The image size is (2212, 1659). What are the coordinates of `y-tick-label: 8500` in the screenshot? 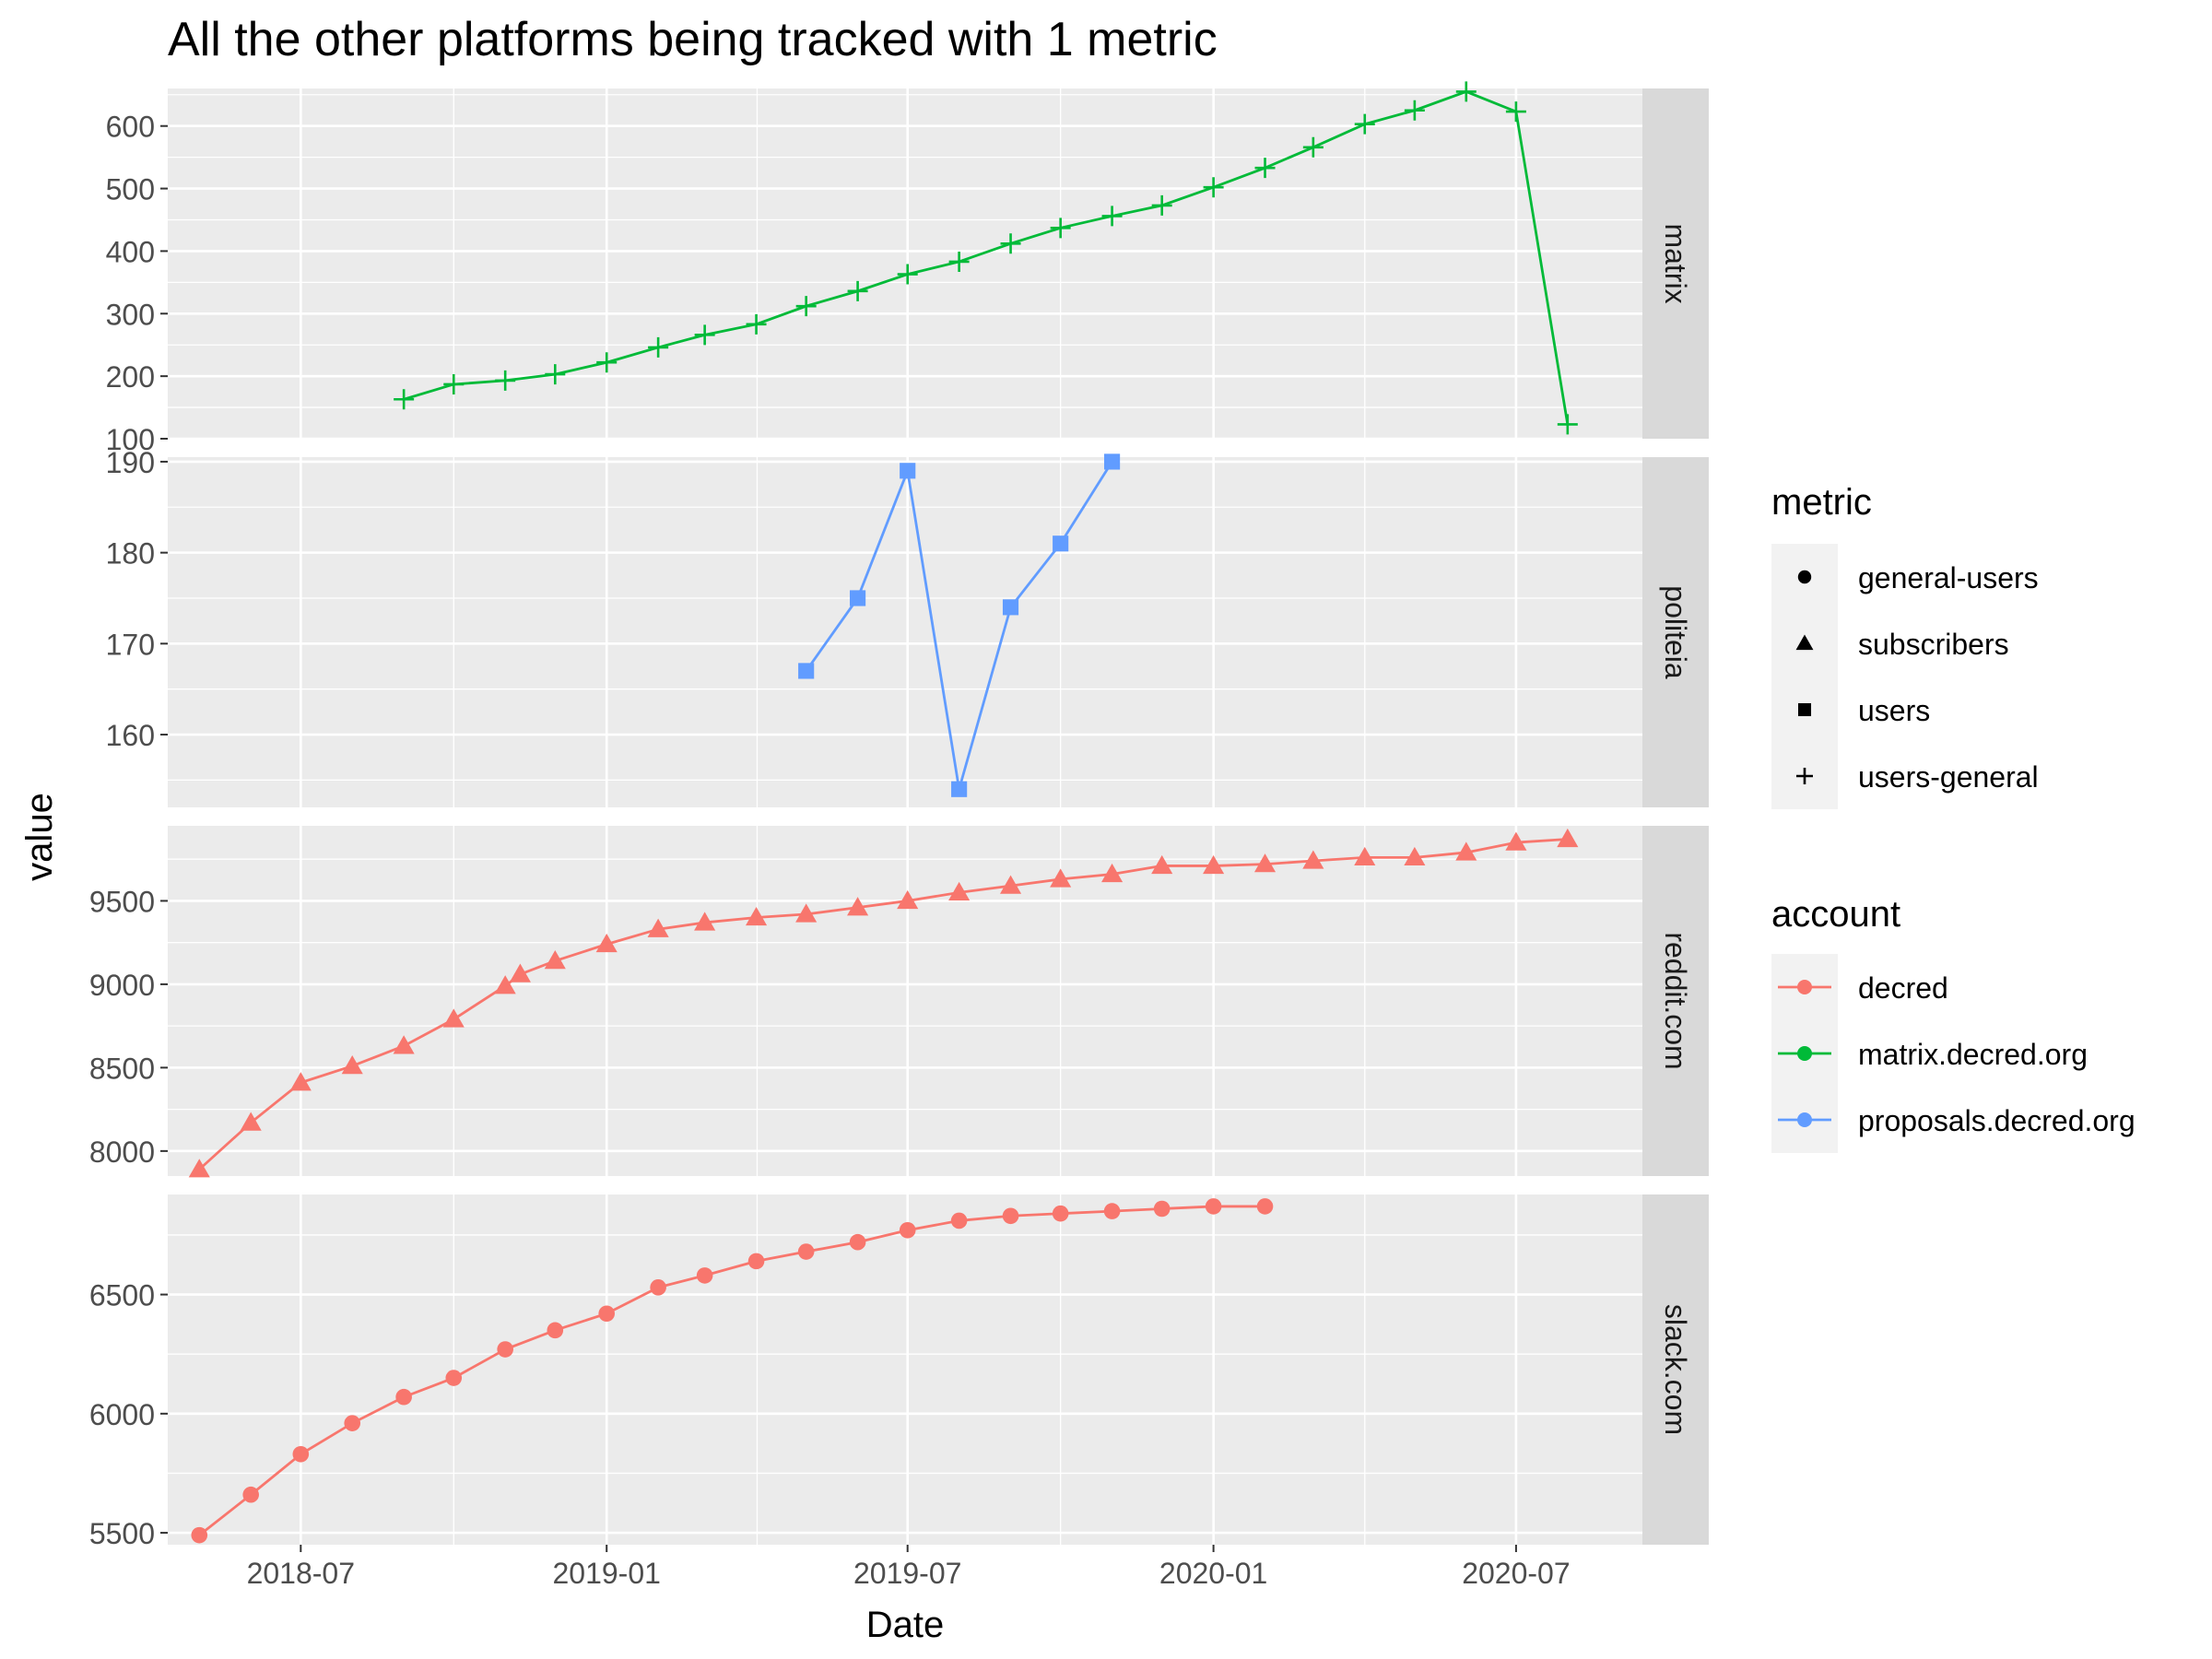 It's located at (122, 1068).